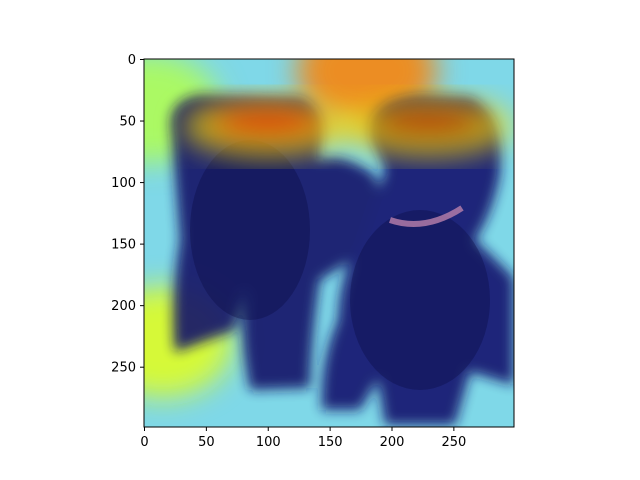  I want to click on y-tick-label: 0, so click(132, 60).